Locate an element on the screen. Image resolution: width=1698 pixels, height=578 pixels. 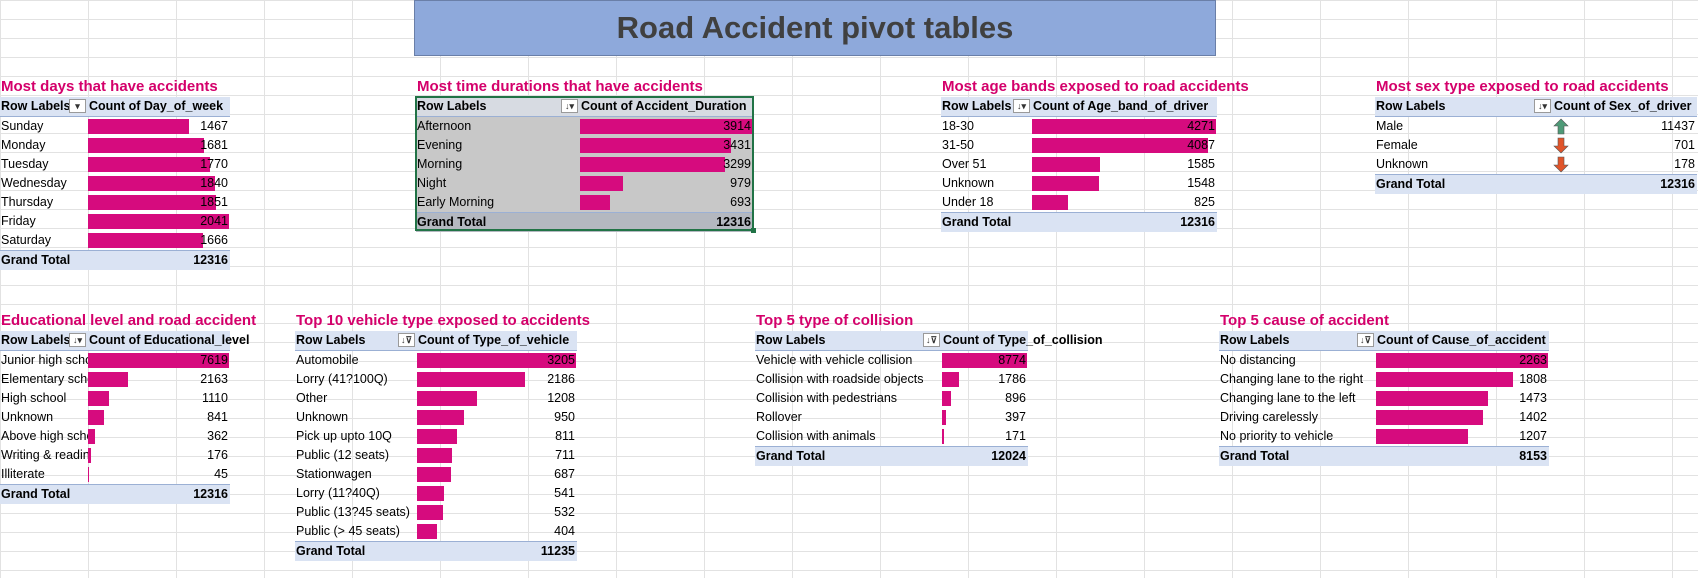
value-cell: 1208 is located at coordinates (496, 398).